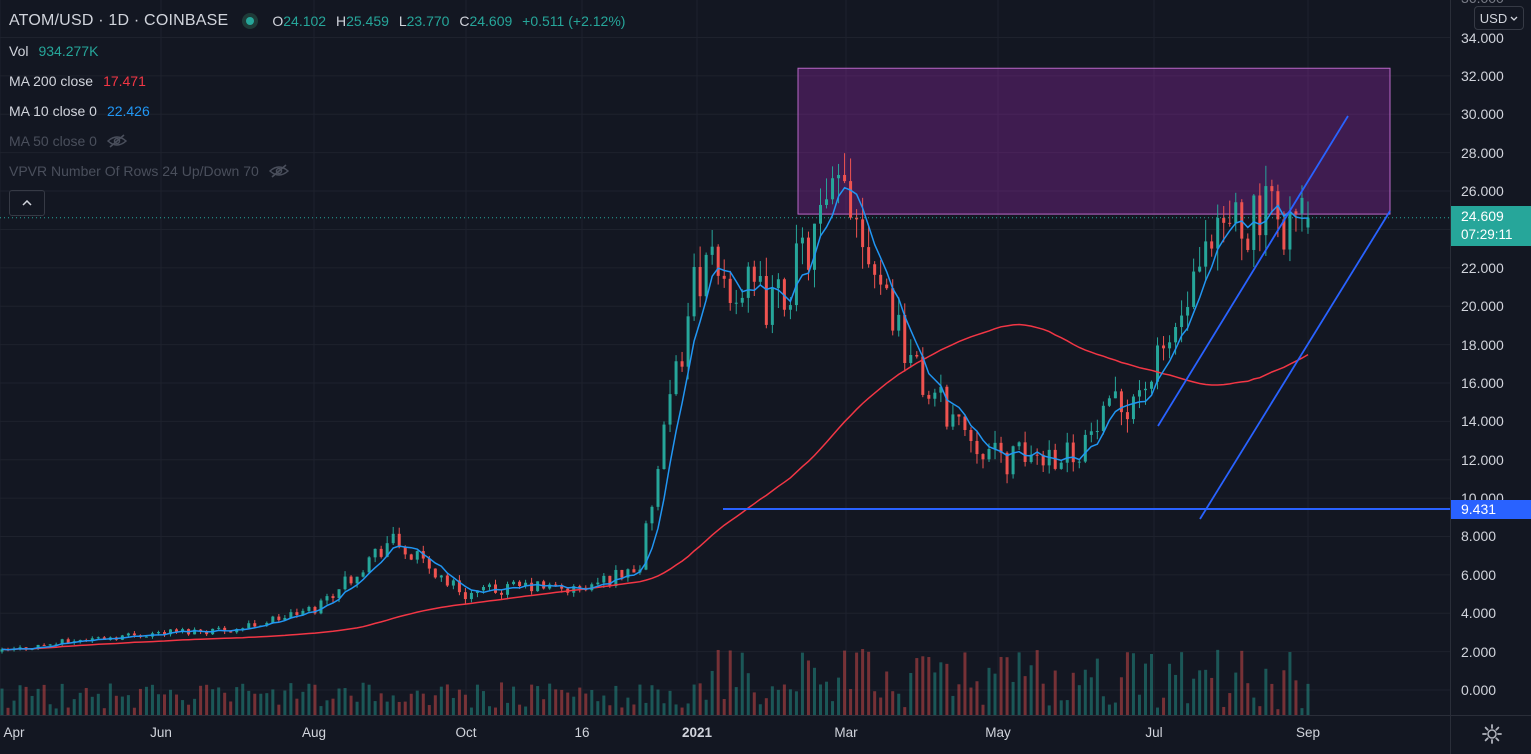  What do you see at coordinates (1492, 734) in the screenshot?
I see `gear-icon` at bounding box center [1492, 734].